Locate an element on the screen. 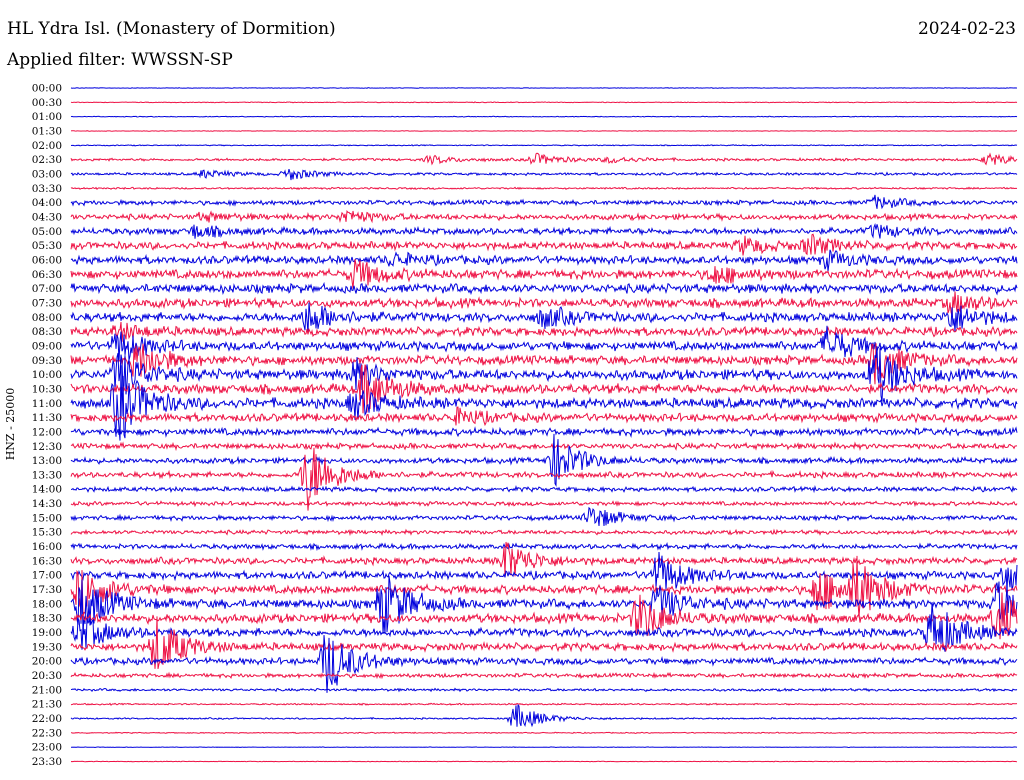 The width and height of the screenshot is (1024, 780). row-time-label: 15:30 is located at coordinates (47, 533).